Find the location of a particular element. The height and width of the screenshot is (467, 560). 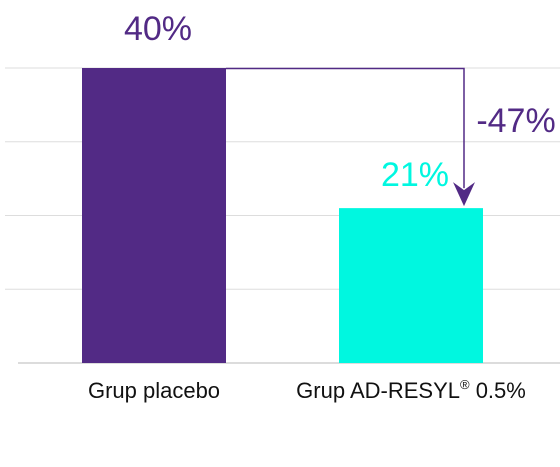

category-label-1: Grup placebo is located at coordinates (154, 390).